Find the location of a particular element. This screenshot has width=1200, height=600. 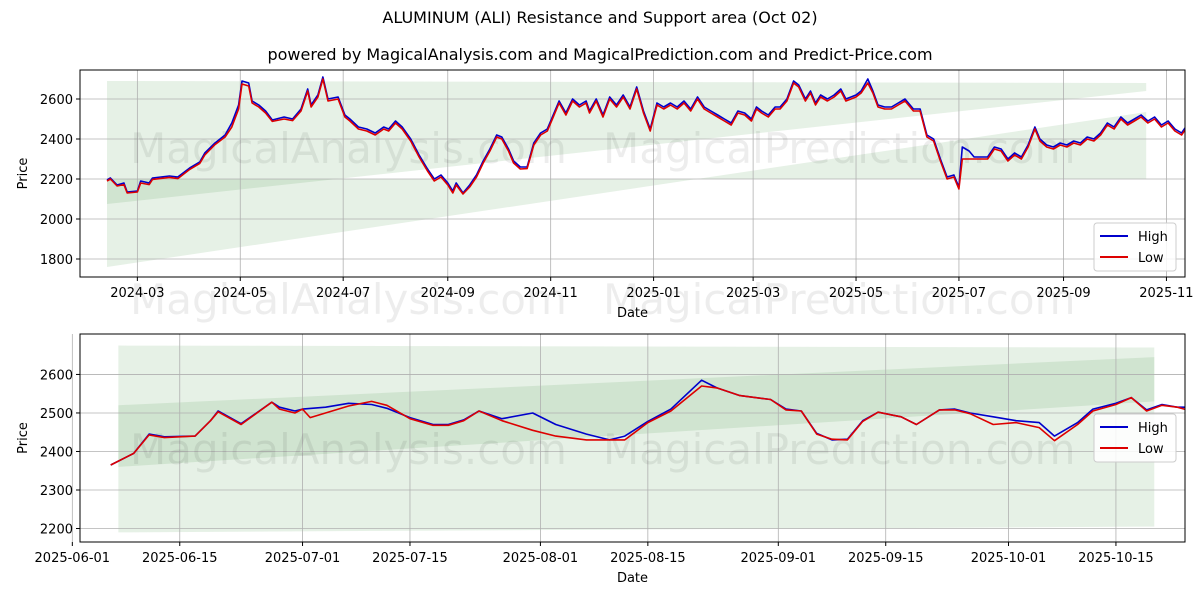

y-tick-label: 2300 is located at coordinates (56, 491).